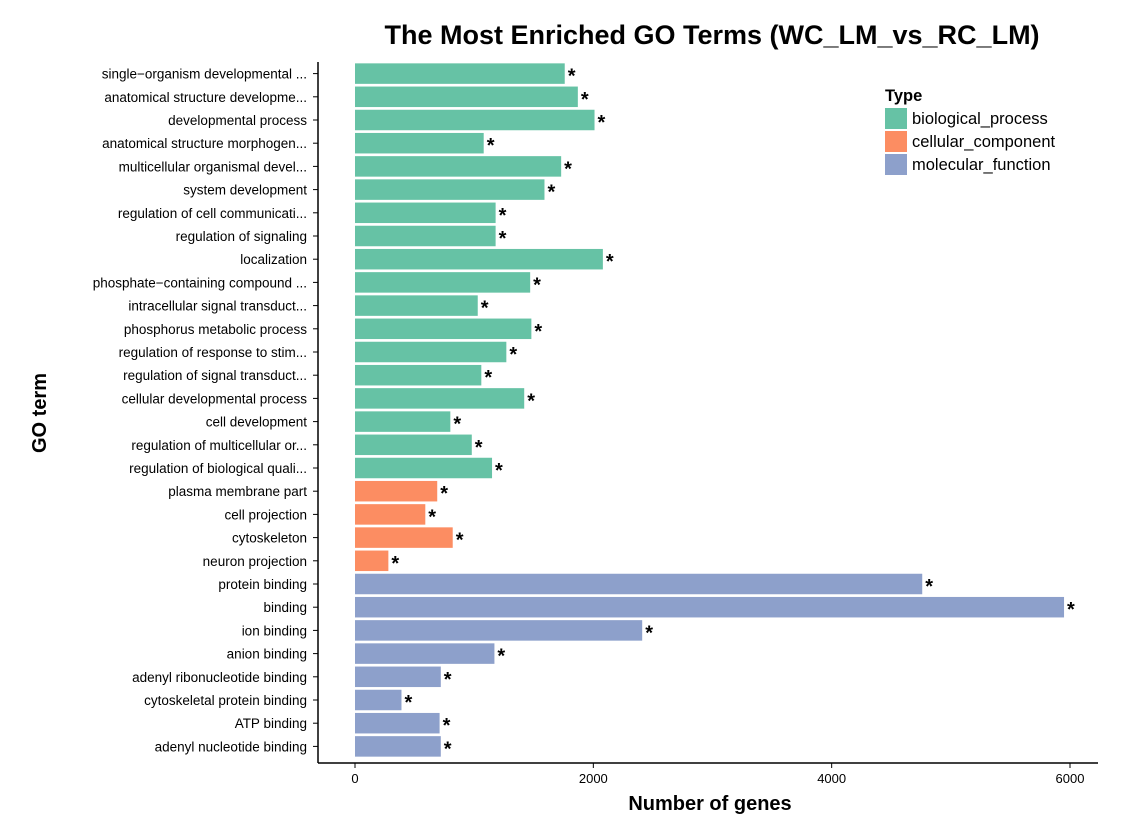 This screenshot has width=1124, height=825. What do you see at coordinates (237, 491) in the screenshot?
I see `y-tick-label: plasma membrane part` at bounding box center [237, 491].